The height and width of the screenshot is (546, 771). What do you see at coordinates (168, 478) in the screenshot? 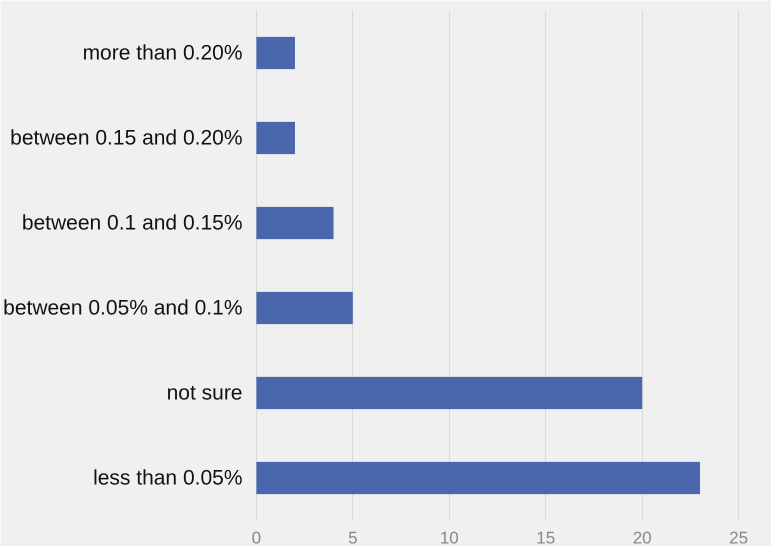
I see `y-tick-label: less than 0.05%` at bounding box center [168, 478].